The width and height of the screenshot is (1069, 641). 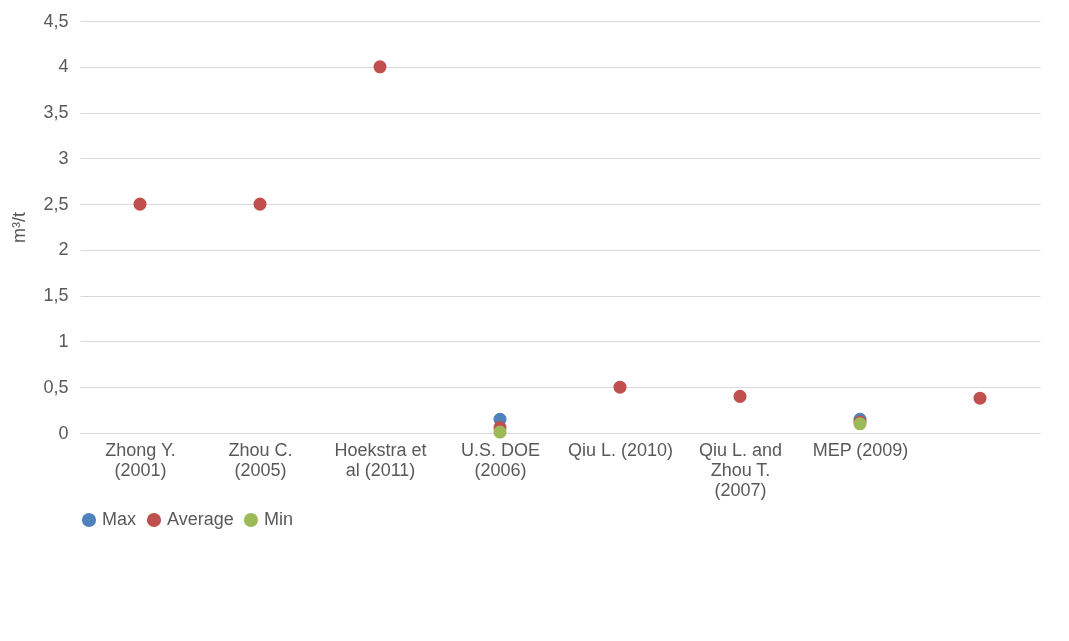 What do you see at coordinates (260, 459) in the screenshot?
I see `x-tick-label: Zhou C. (2005)` at bounding box center [260, 459].